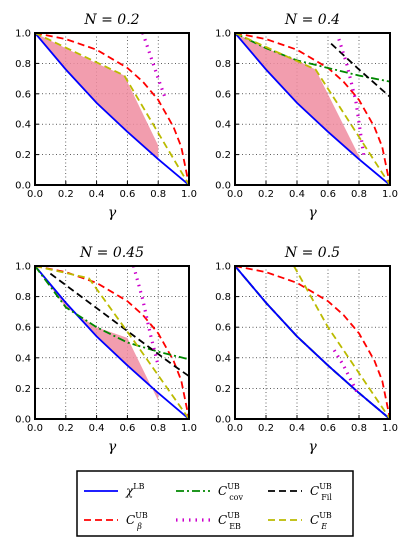 This screenshot has height=544, width=415. Describe the element at coordinates (137, 521) in the screenshot. I see `legend-label: CUB β` at that location.